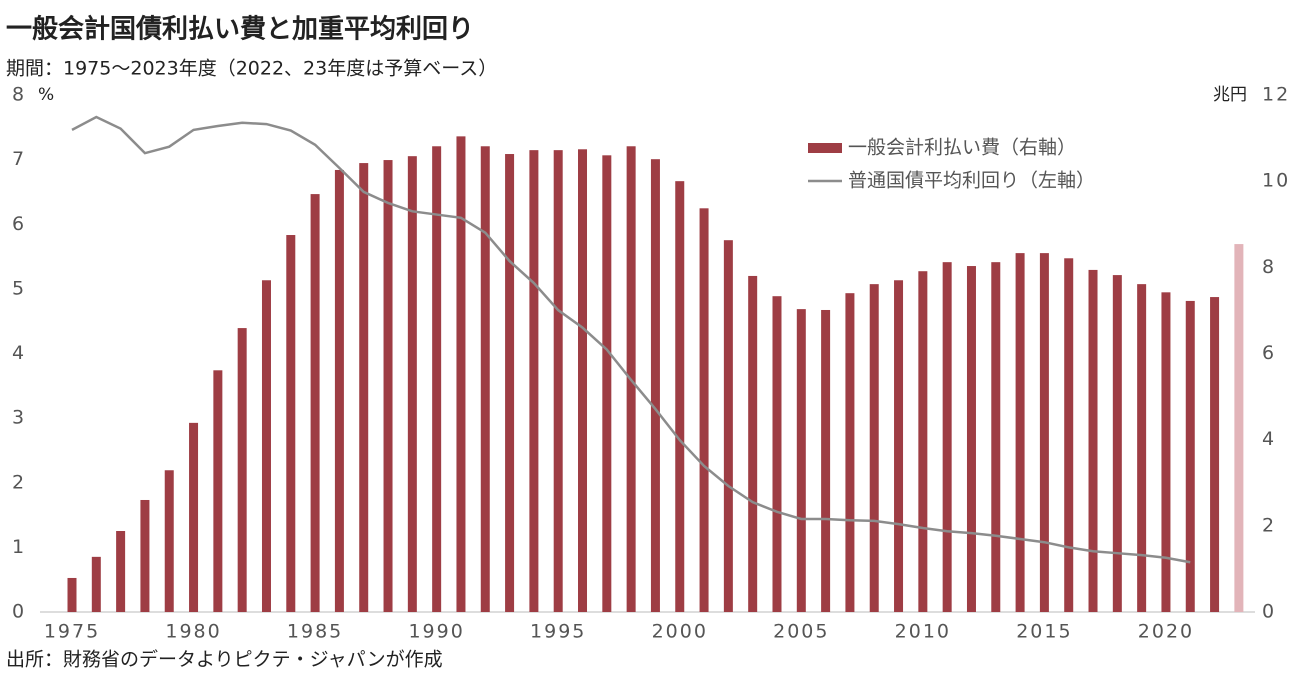 This screenshot has width=1316, height=677. Describe the element at coordinates (19, 547) in the screenshot. I see `y-tick-label: 1` at that location.